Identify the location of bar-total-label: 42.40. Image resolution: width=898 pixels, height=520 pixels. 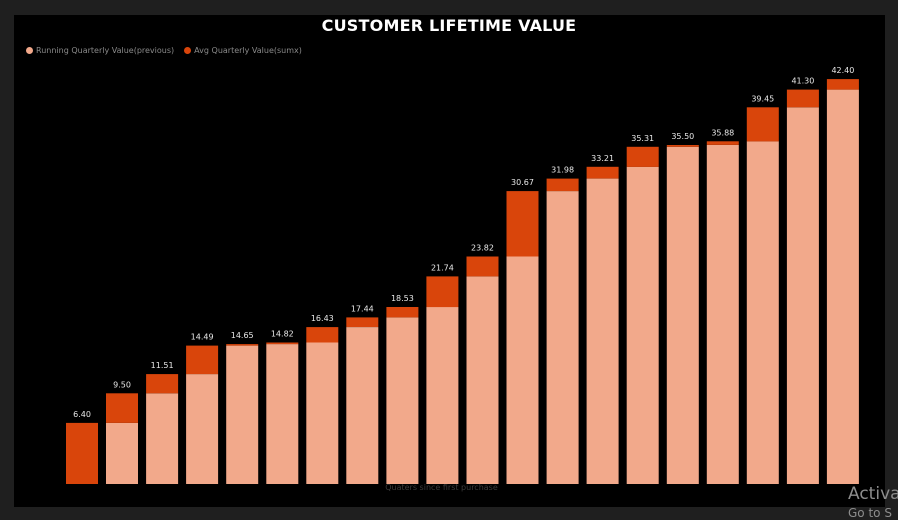
(842, 70).